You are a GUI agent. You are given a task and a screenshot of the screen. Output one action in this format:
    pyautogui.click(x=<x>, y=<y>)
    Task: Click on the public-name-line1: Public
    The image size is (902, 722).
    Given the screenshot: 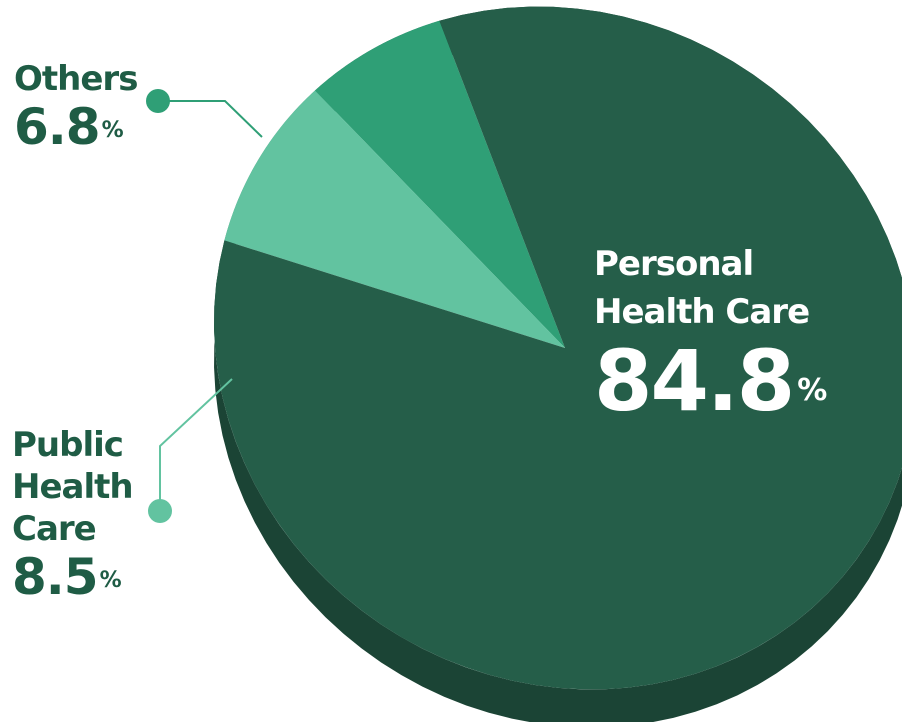 What is the action you would take?
    pyautogui.click(x=68, y=445)
    